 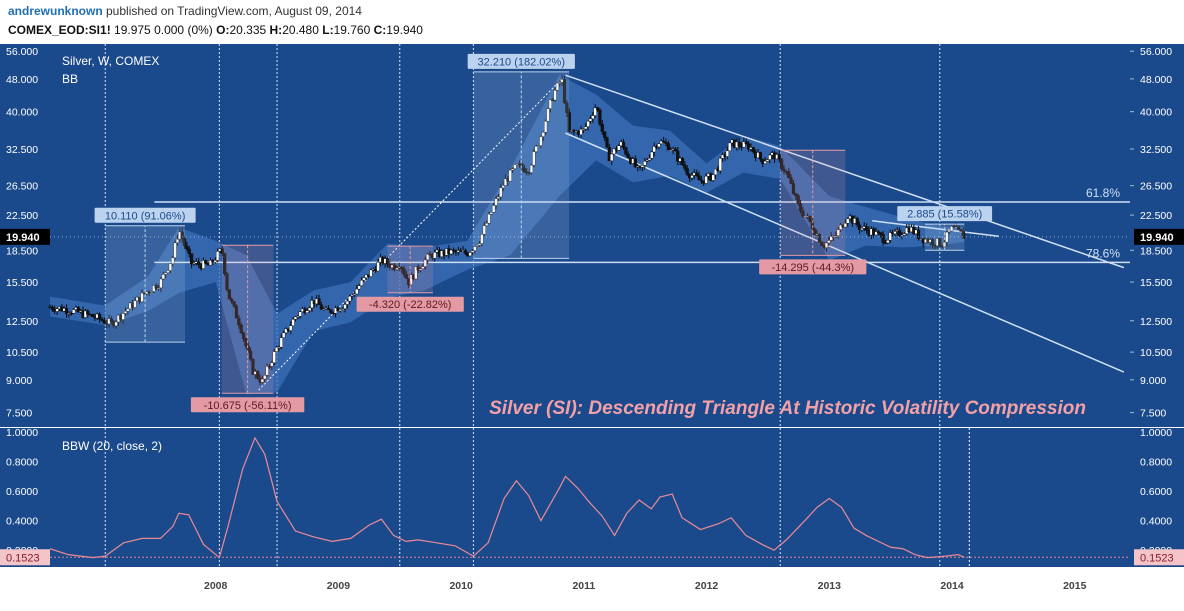 I want to click on bbw-tick-left: 0.6000, so click(x=22, y=492).